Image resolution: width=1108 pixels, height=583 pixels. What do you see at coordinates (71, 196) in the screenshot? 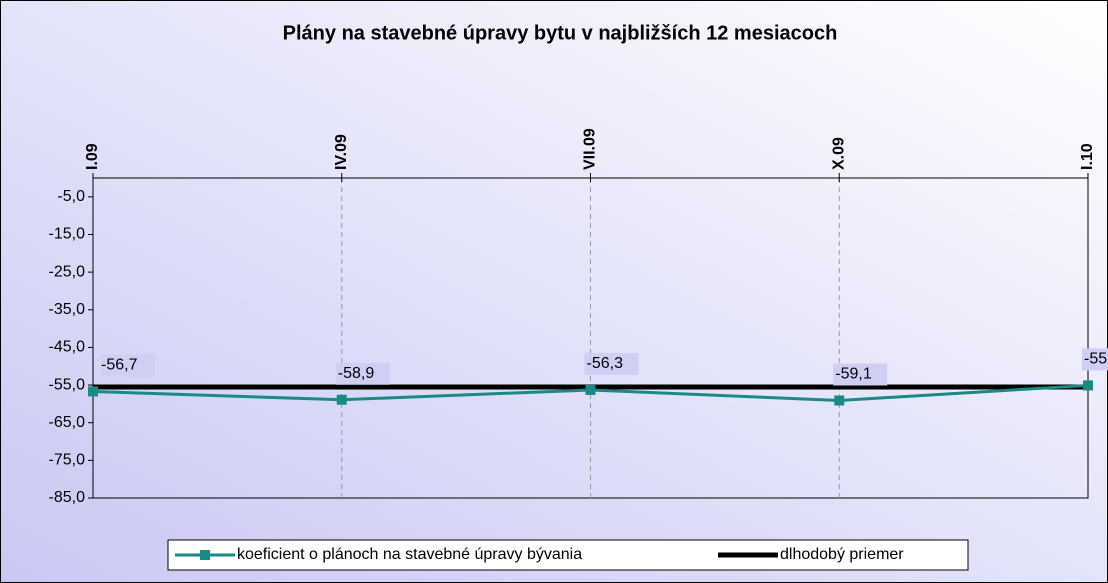
I see `y-tick-label: -5,0` at bounding box center [71, 196].